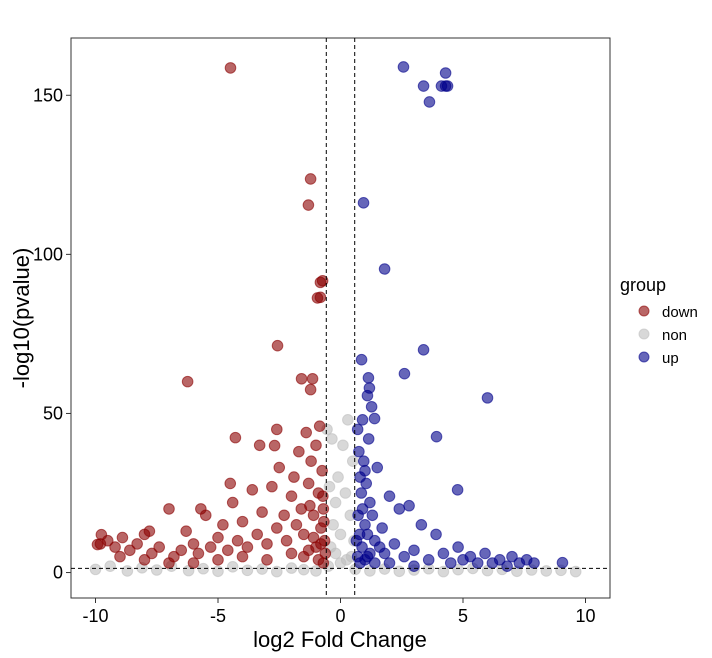 This screenshot has height=658, width=712. What do you see at coordinates (52, 334) in the screenshot?
I see `y-axis: 0 50 100 150` at bounding box center [52, 334].